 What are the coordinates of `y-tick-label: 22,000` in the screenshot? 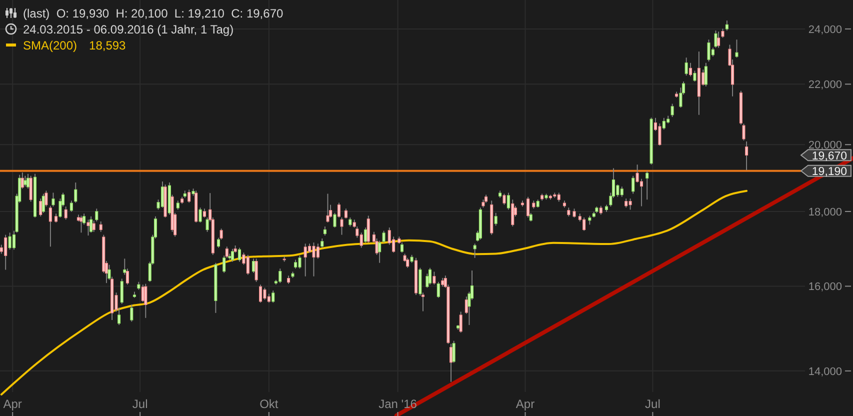 It's located at (825, 85).